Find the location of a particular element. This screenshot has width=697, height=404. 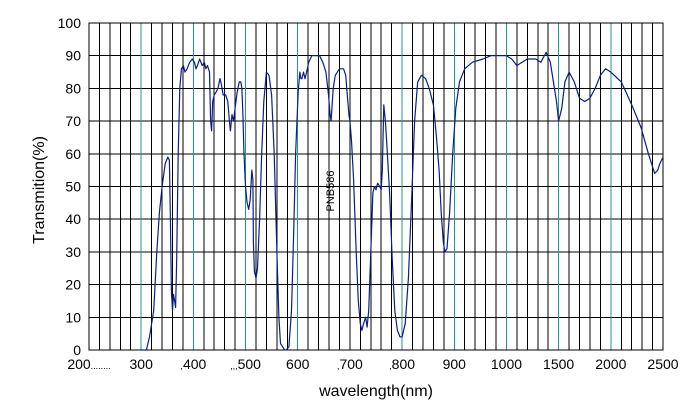

y-axis-label: Transmition(%) is located at coordinates (39, 190).